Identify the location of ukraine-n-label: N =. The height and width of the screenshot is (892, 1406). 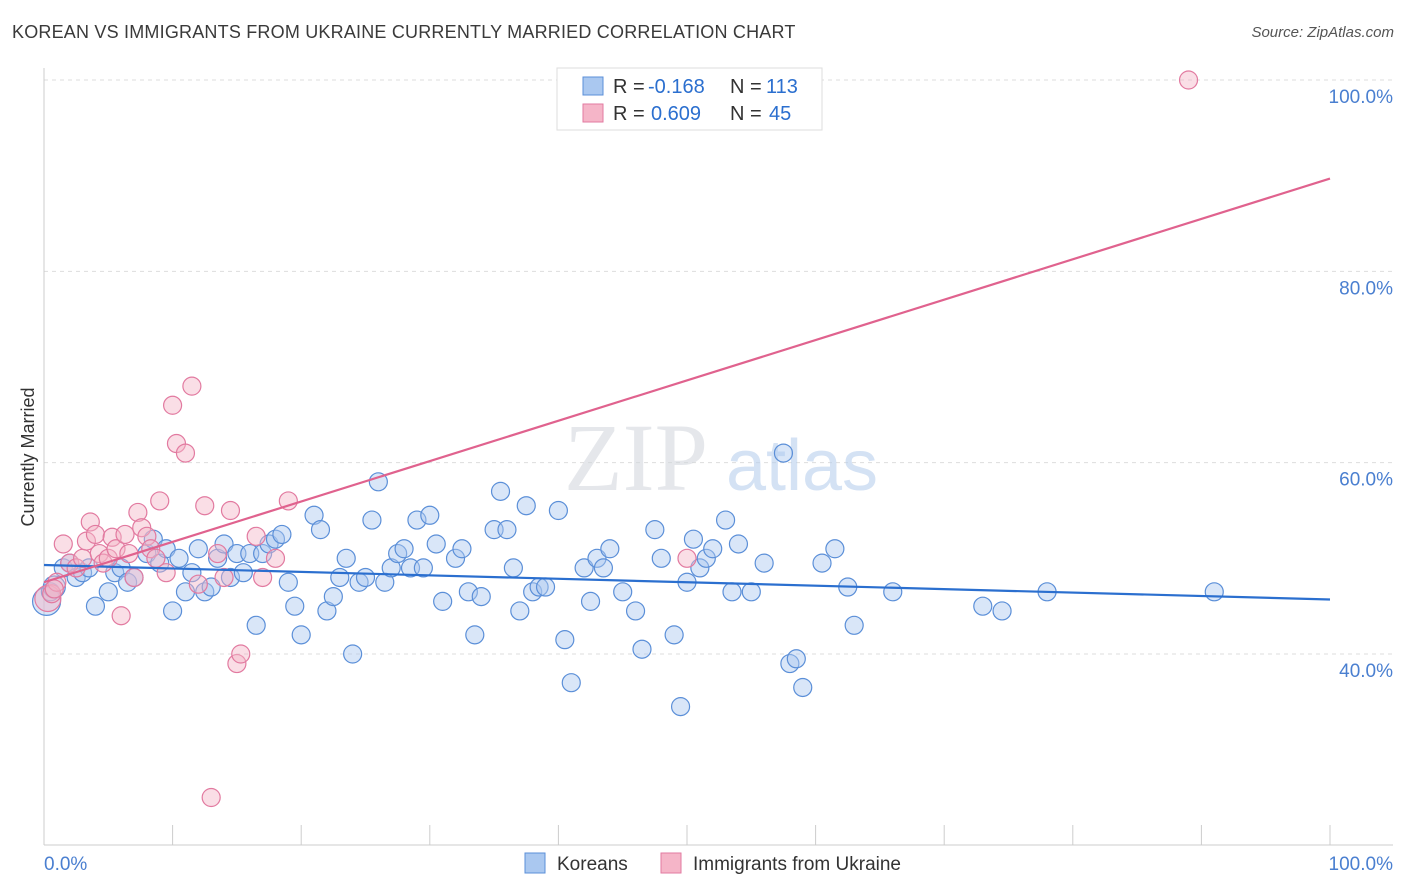
(746, 114).